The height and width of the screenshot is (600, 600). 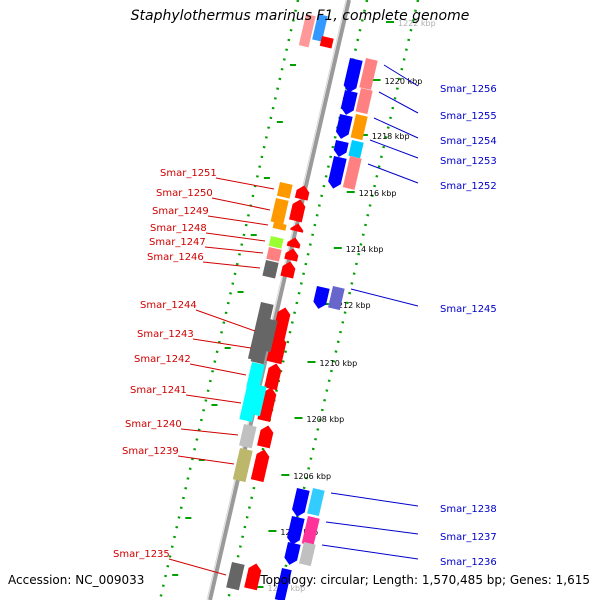 I want to click on kbp-label: 1222 kbp, so click(x=417, y=23).